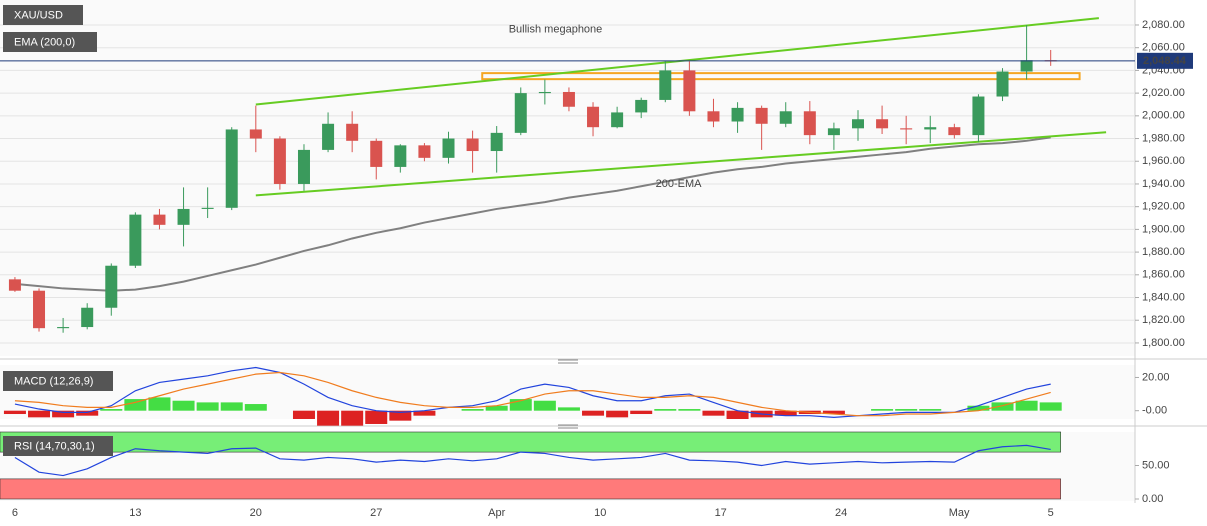 This screenshot has width=1207, height=526. What do you see at coordinates (1163, 184) in the screenshot?
I see `y-tick-label: 1,940.00` at bounding box center [1163, 184].